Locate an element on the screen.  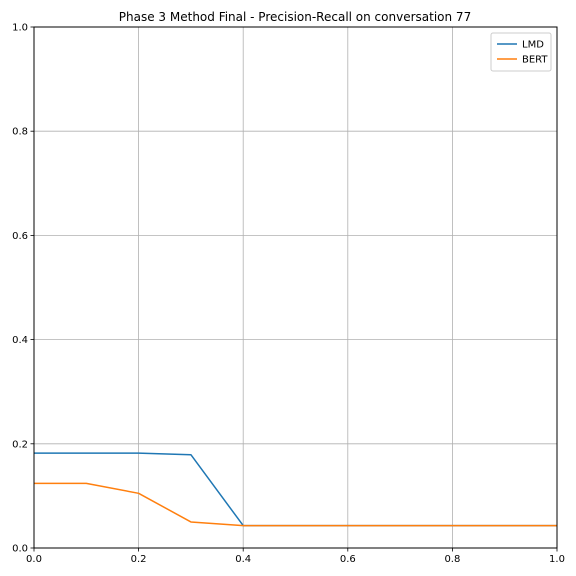
y-tick-label: 0.0 is located at coordinates (20, 549).